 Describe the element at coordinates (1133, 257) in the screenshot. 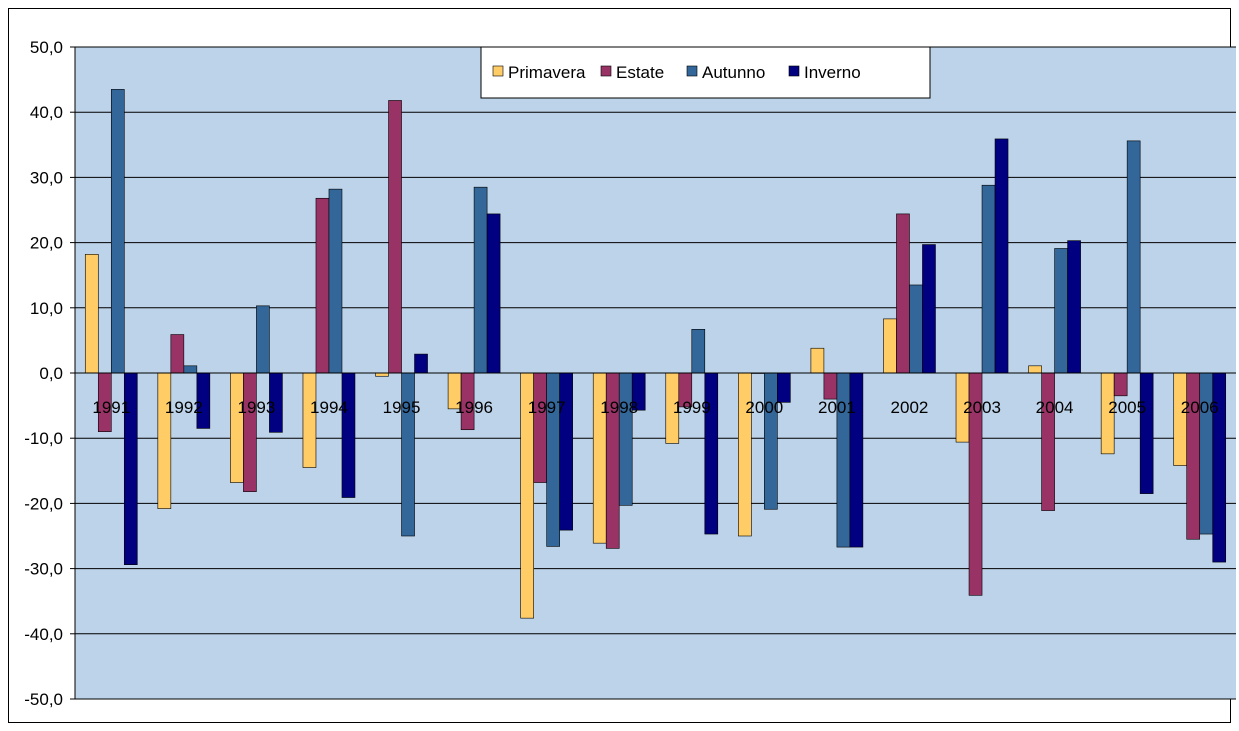

I see `bar-autunno-2005` at that location.